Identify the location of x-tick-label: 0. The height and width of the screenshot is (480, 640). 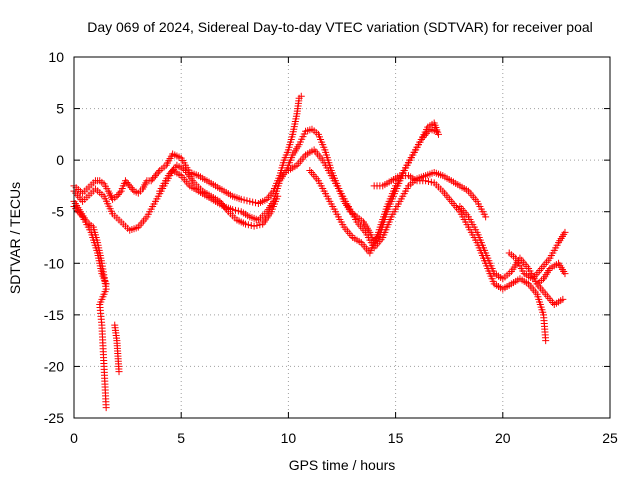
(74, 438).